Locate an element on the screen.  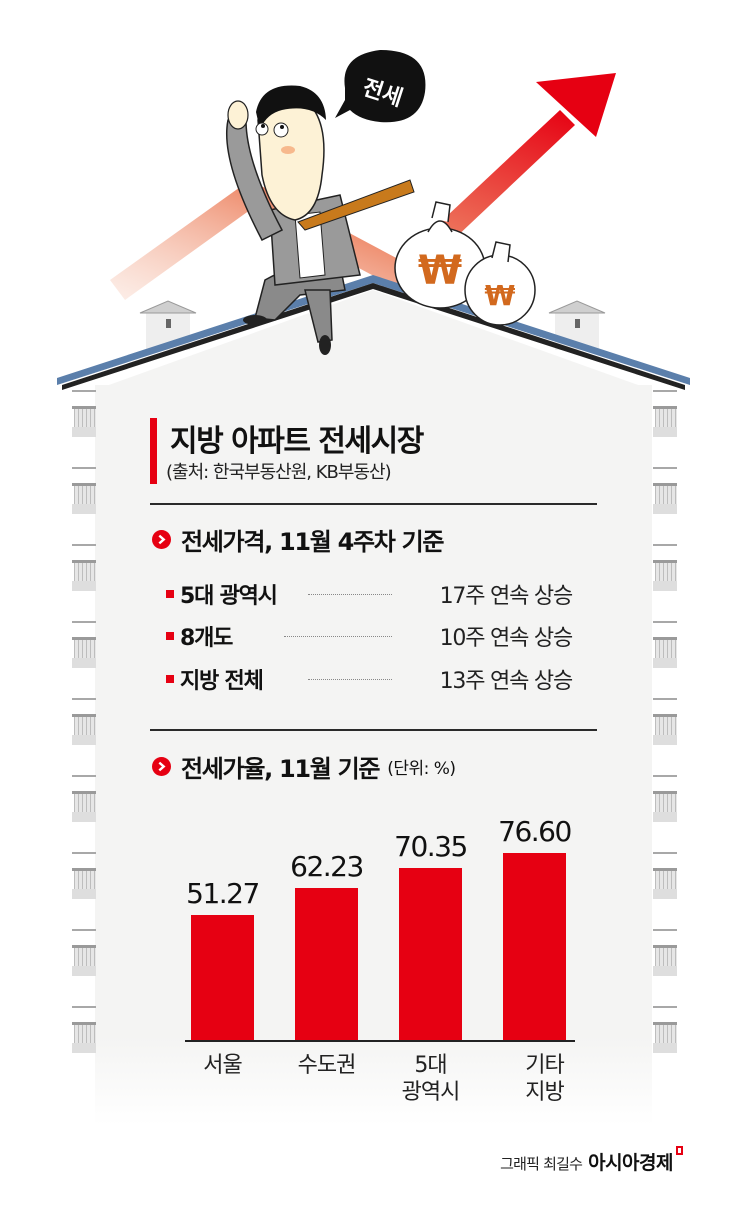
section-heading-text: 전세가율, 11월 기준 is located at coordinates (280, 769).